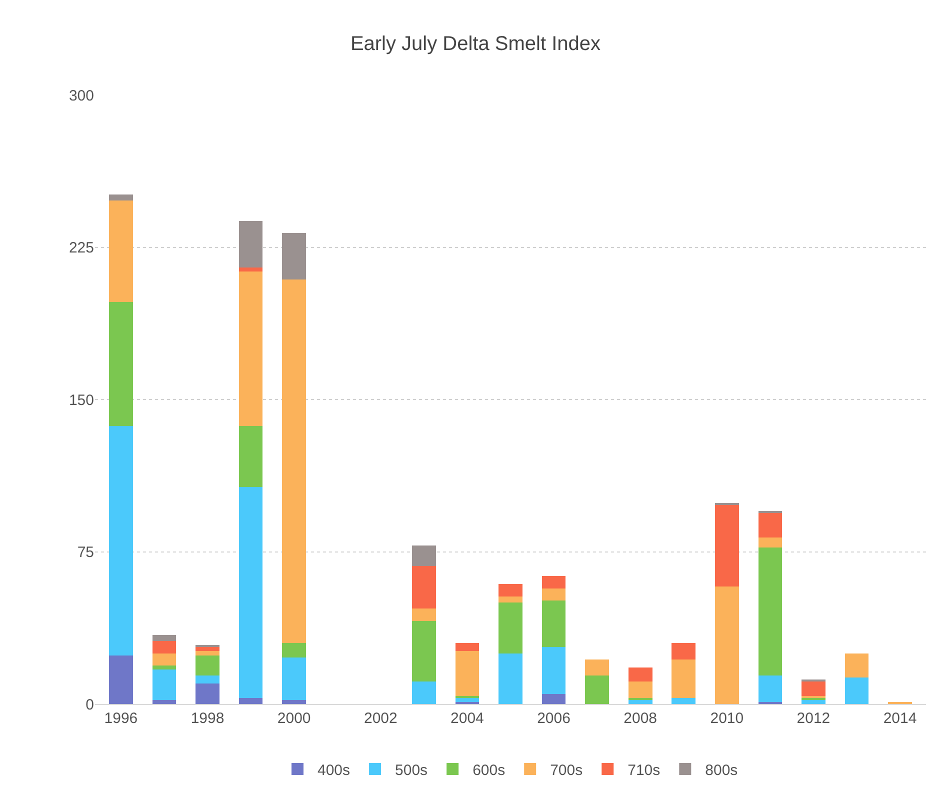 The height and width of the screenshot is (799, 951). Describe the element at coordinates (566, 770) in the screenshot. I see `legend-label: 700s` at that location.